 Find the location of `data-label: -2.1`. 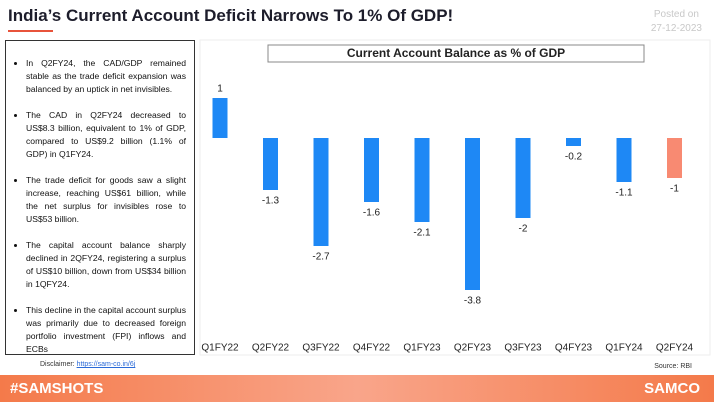

data-label: -2.1 is located at coordinates (422, 233).